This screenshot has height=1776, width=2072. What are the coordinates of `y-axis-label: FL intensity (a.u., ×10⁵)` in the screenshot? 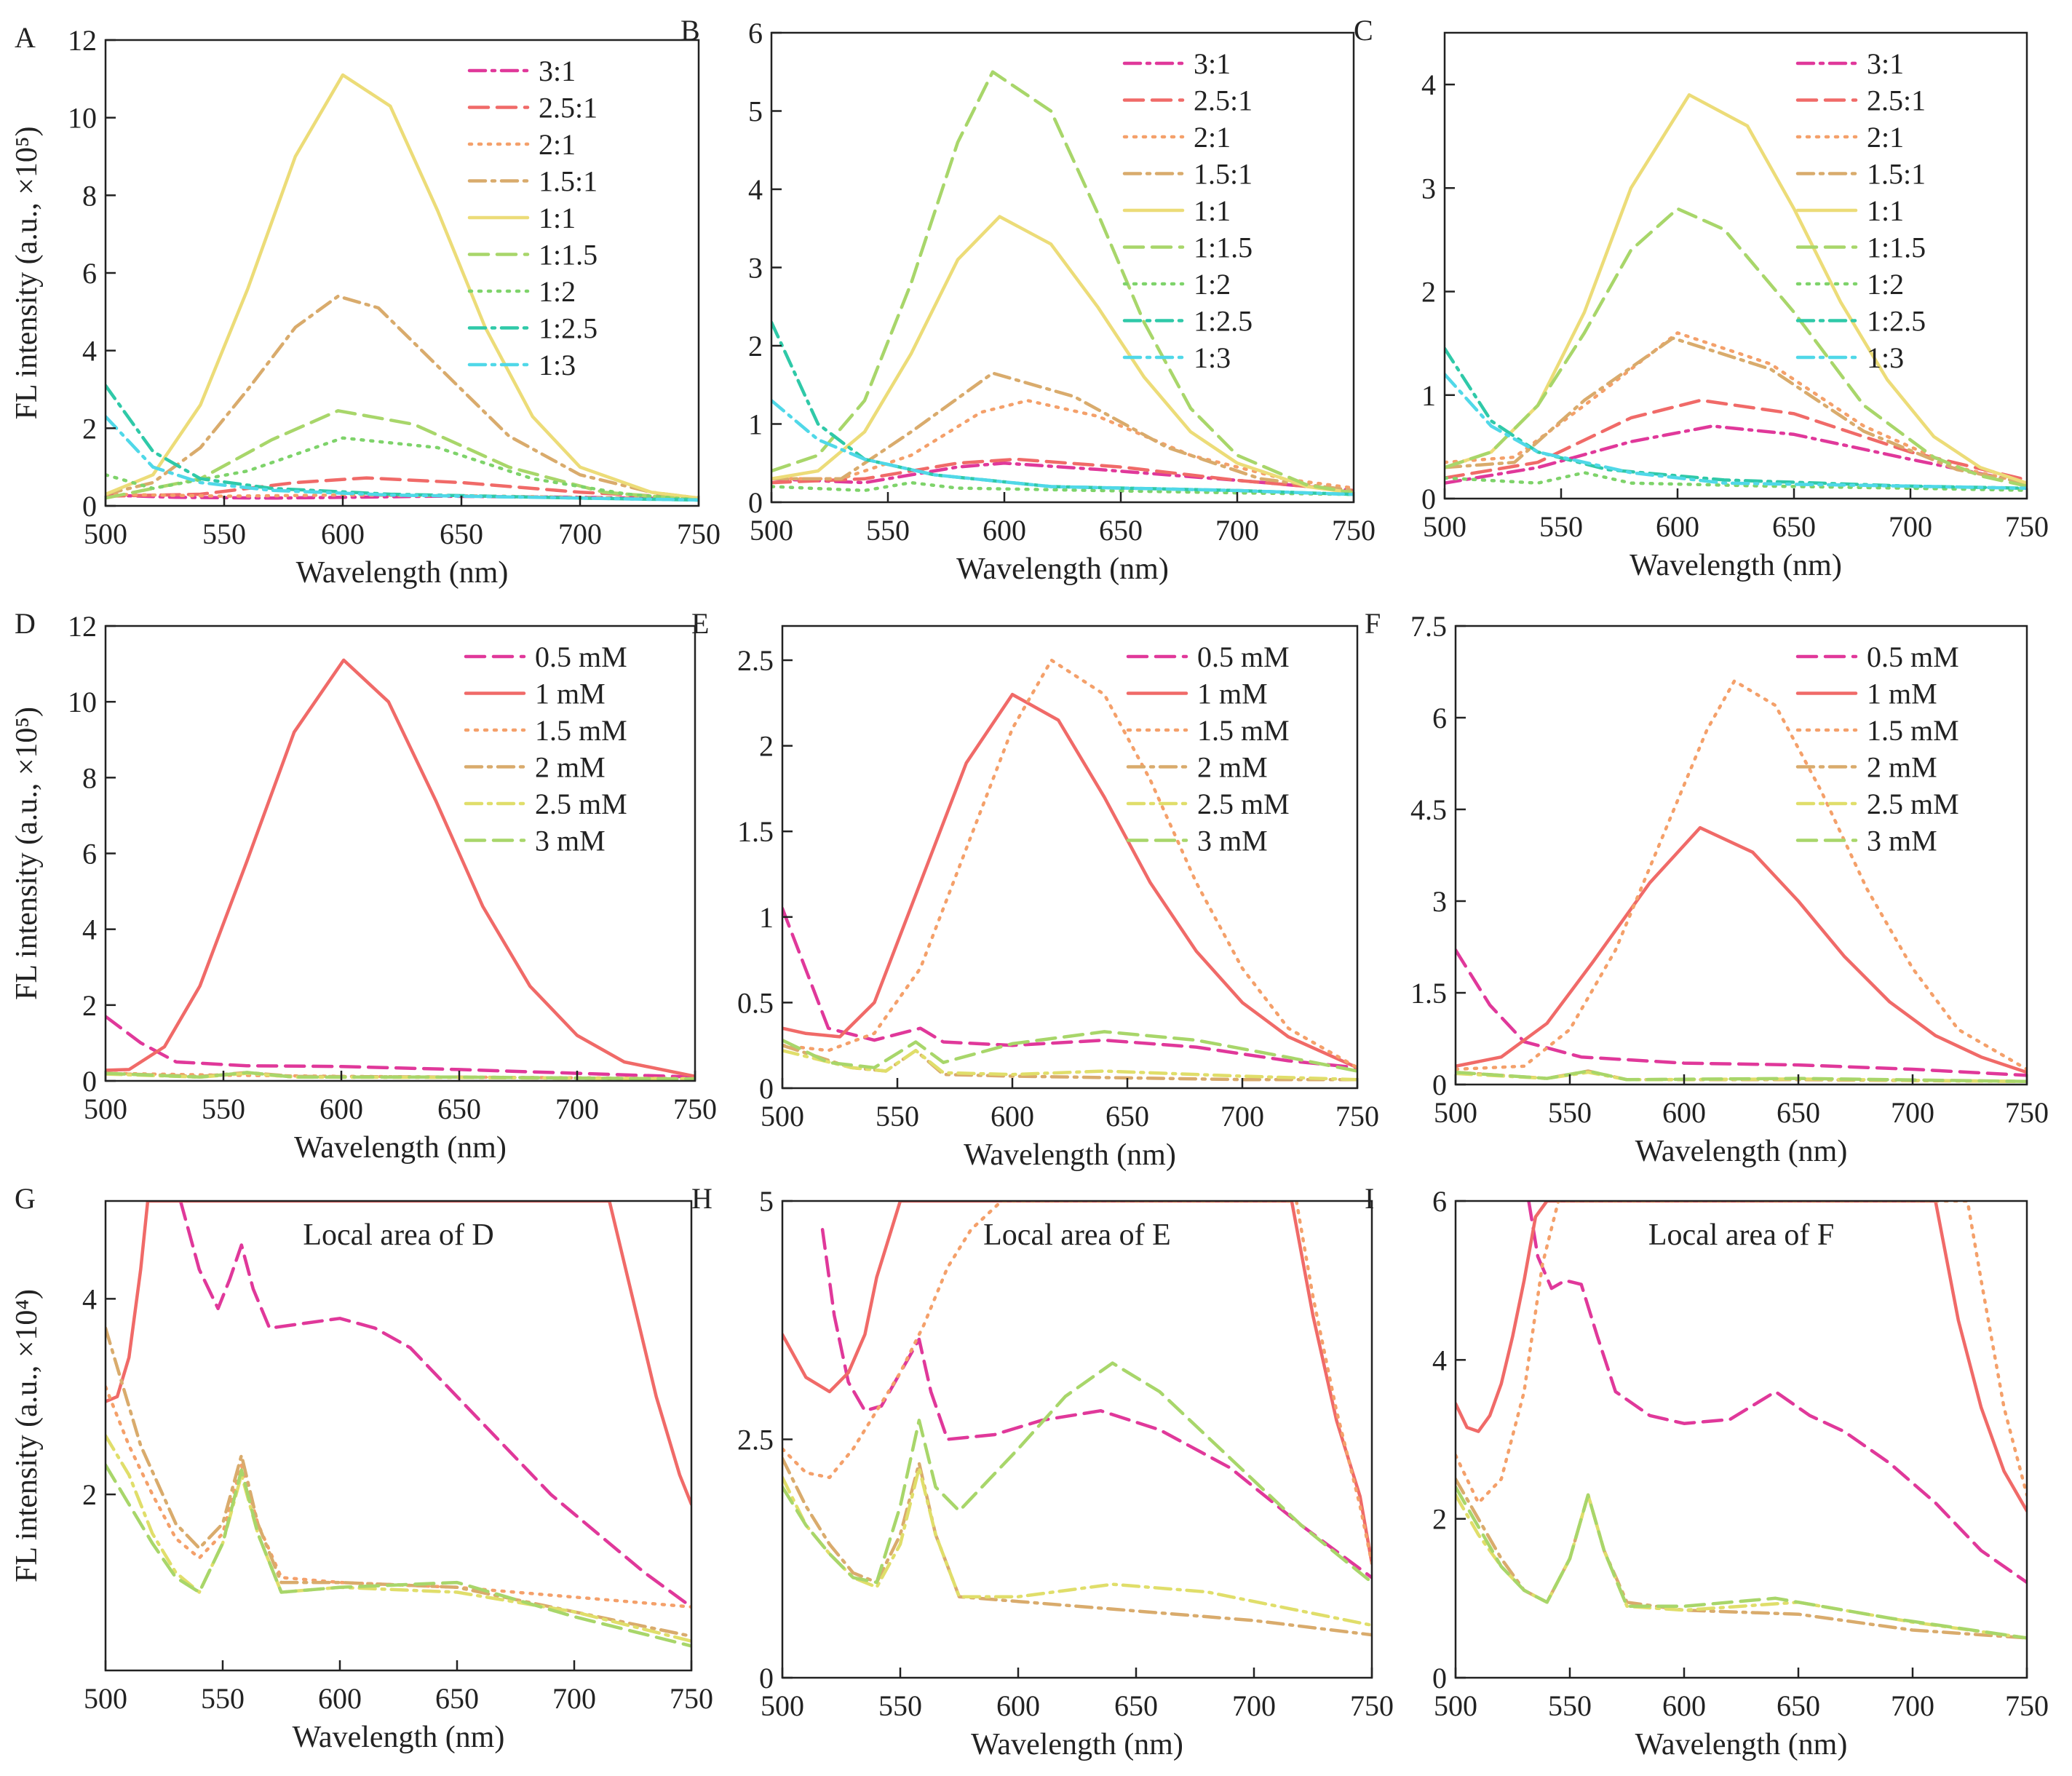 It's located at (27, 272).